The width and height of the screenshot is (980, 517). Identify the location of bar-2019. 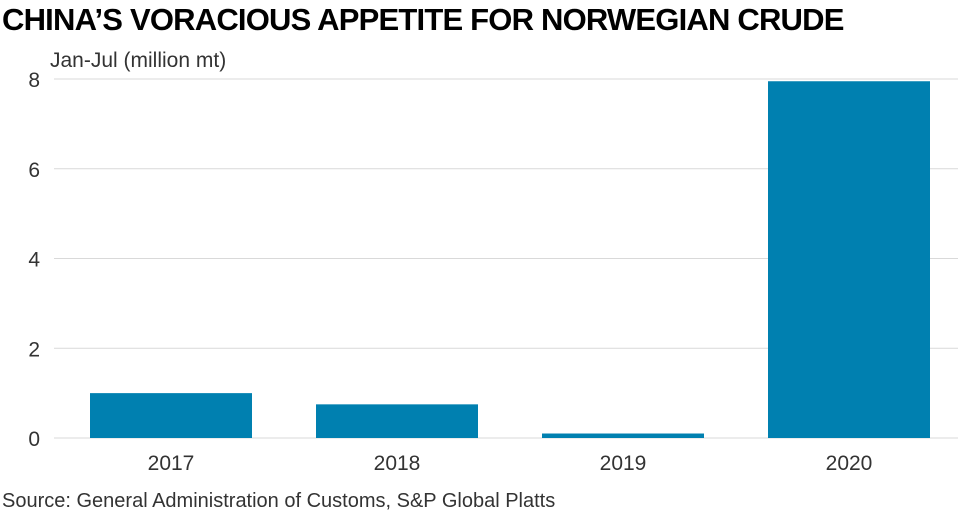
(623, 435).